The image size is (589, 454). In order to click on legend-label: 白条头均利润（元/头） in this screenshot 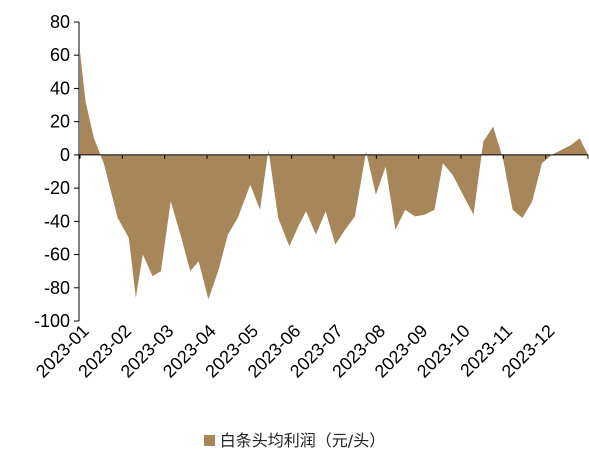, I will do `click(302, 440)`.